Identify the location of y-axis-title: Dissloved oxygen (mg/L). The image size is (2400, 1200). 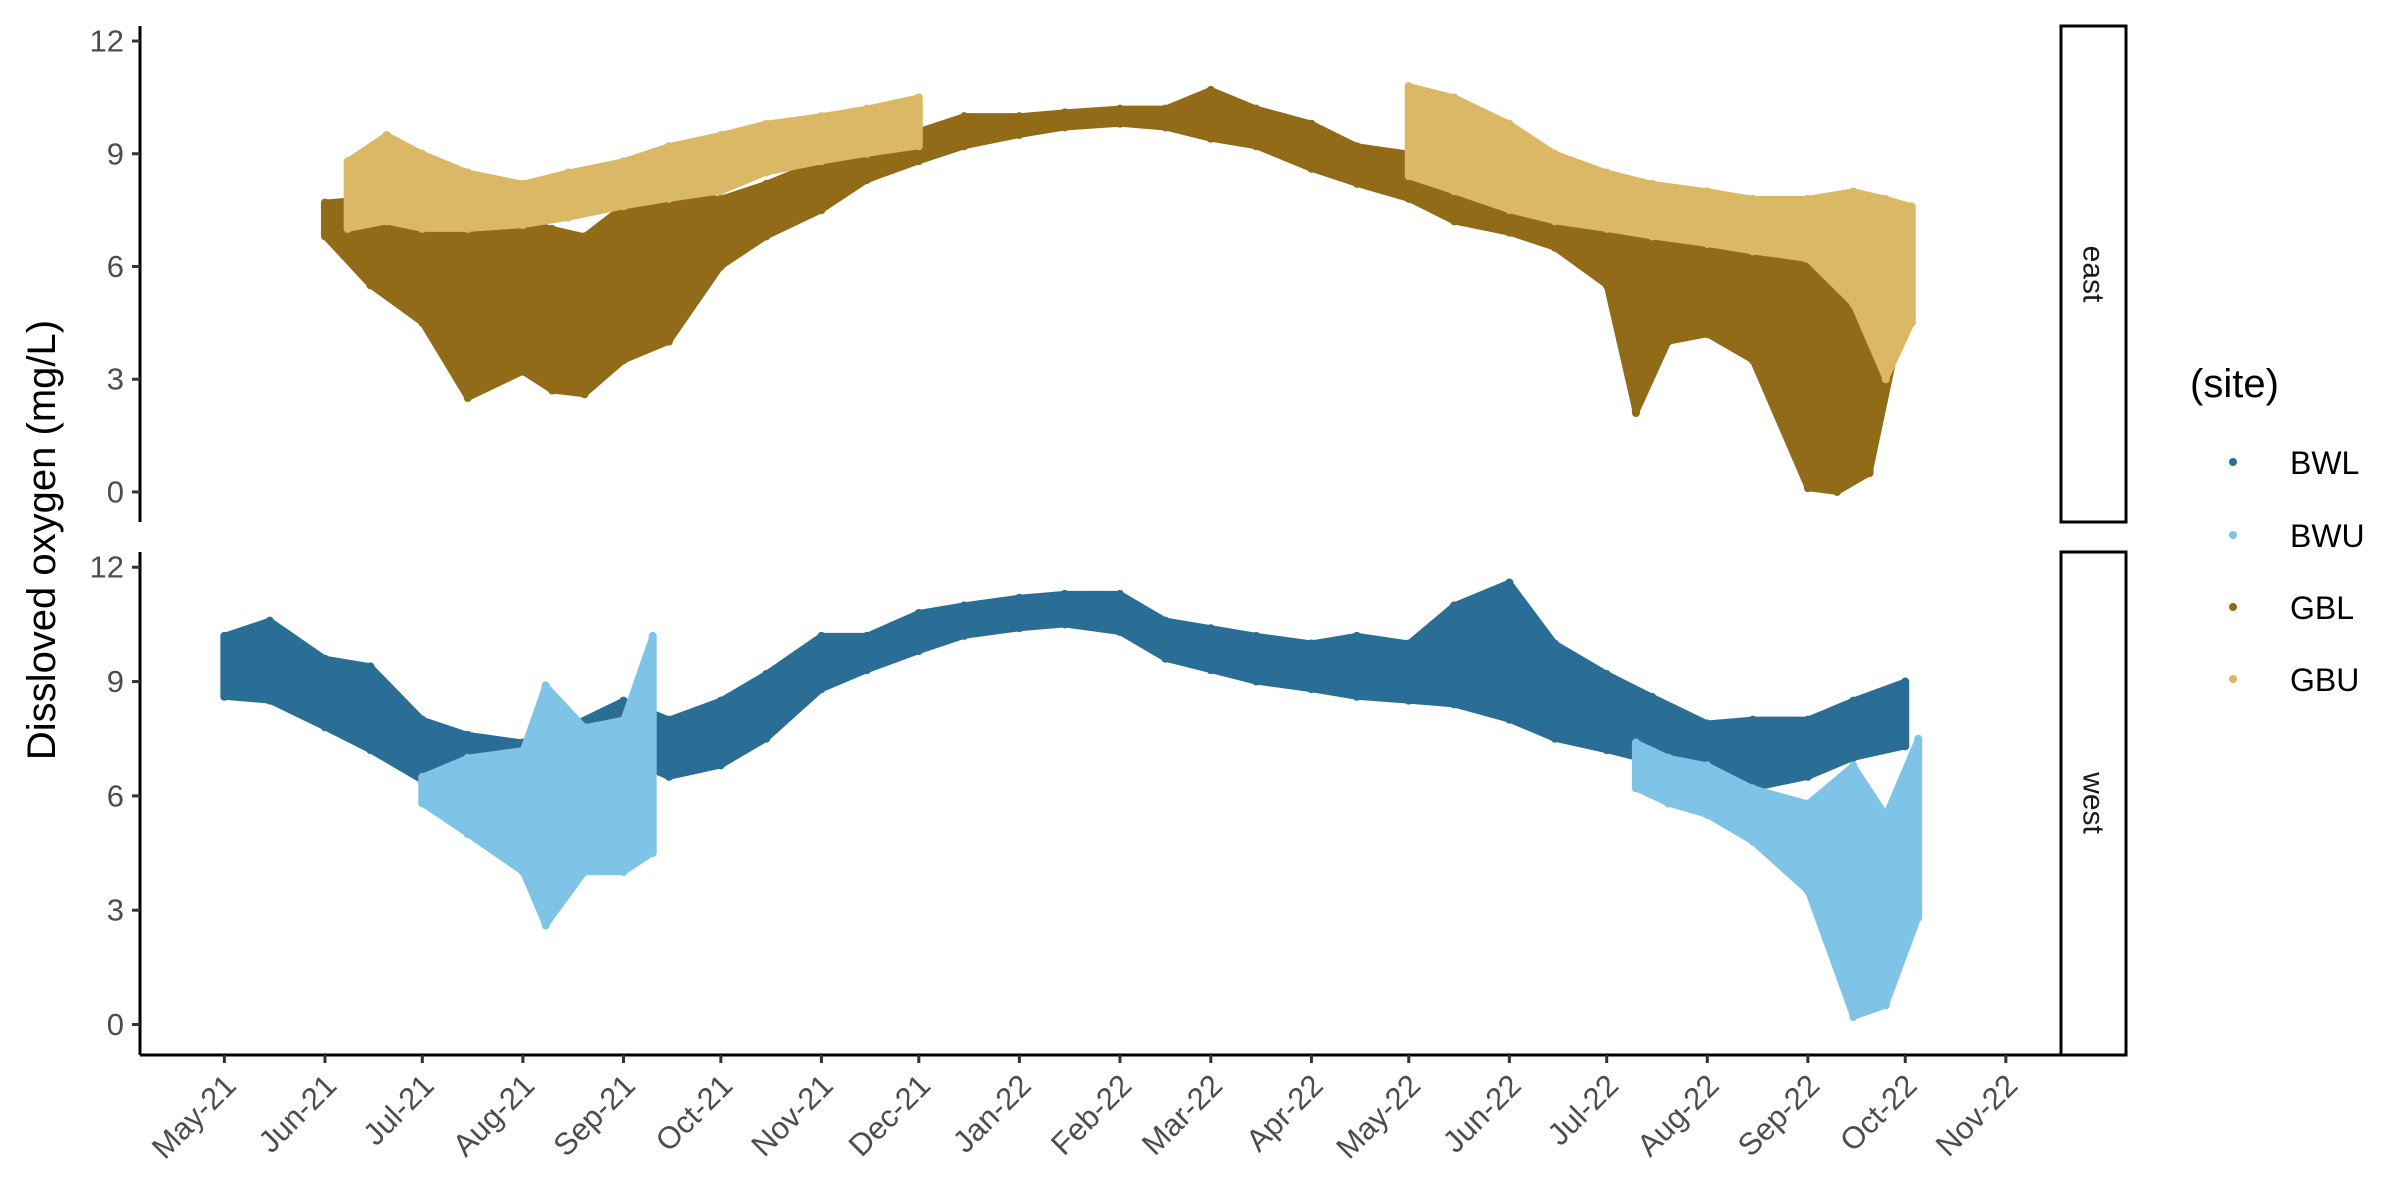
(42, 540).